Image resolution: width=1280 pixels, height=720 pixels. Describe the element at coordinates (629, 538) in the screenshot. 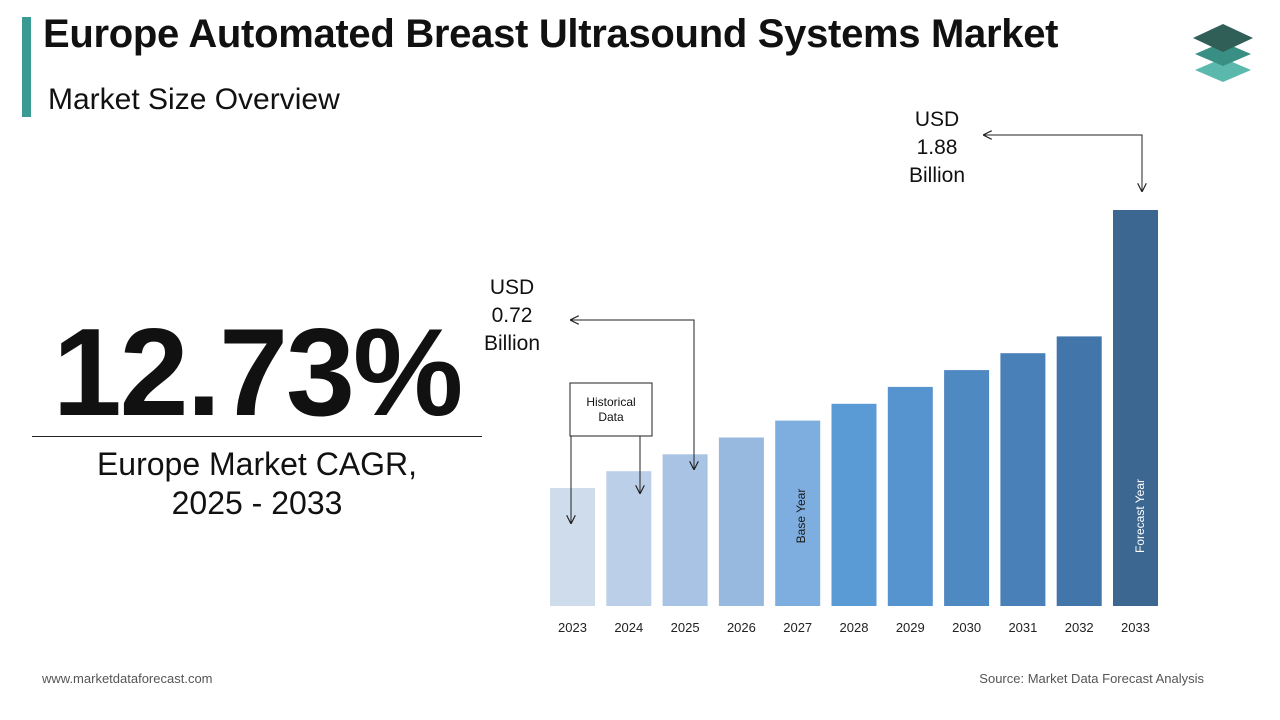

I see `bar-2024` at that location.